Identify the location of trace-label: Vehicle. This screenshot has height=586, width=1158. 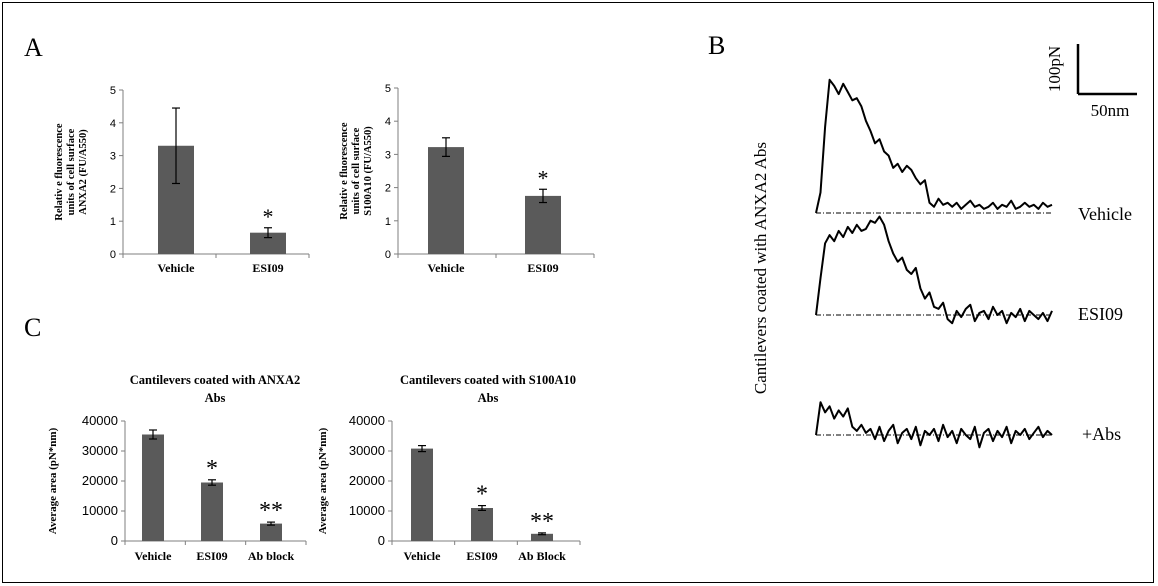
(1105, 214).